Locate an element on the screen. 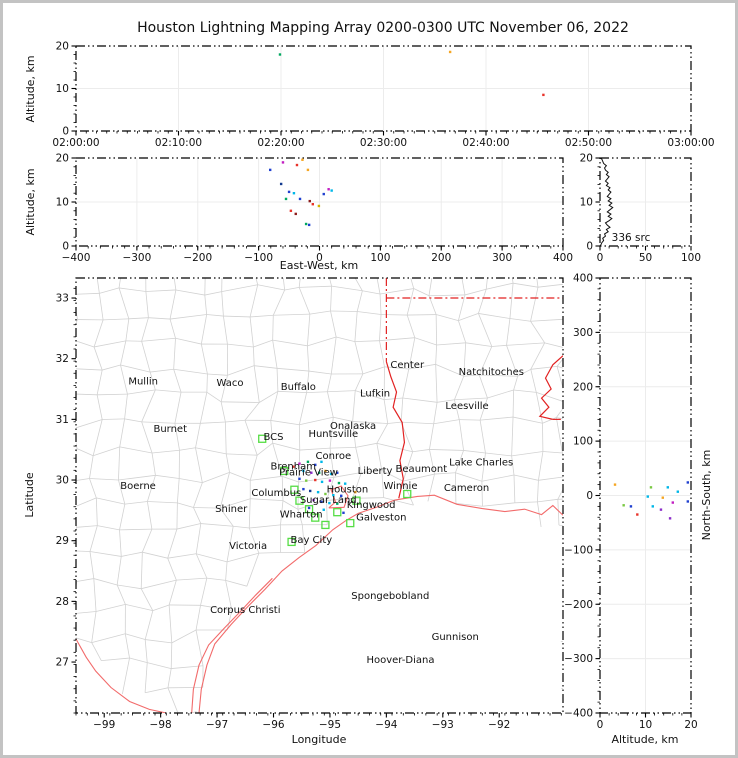 This screenshot has height=758, width=738. tick-label: −92 is located at coordinates (499, 725).